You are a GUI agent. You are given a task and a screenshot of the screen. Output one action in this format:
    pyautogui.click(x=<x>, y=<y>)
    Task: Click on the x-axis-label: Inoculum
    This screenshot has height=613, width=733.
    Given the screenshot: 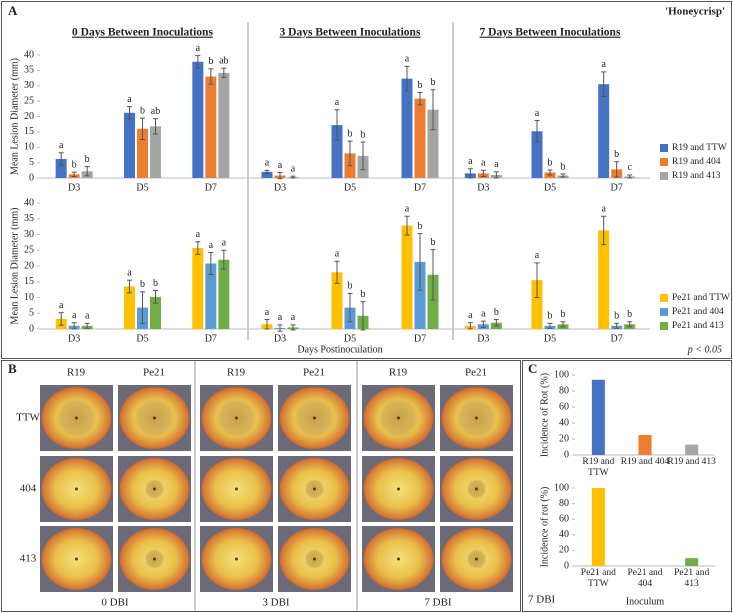 What is the action you would take?
    pyautogui.click(x=645, y=601)
    